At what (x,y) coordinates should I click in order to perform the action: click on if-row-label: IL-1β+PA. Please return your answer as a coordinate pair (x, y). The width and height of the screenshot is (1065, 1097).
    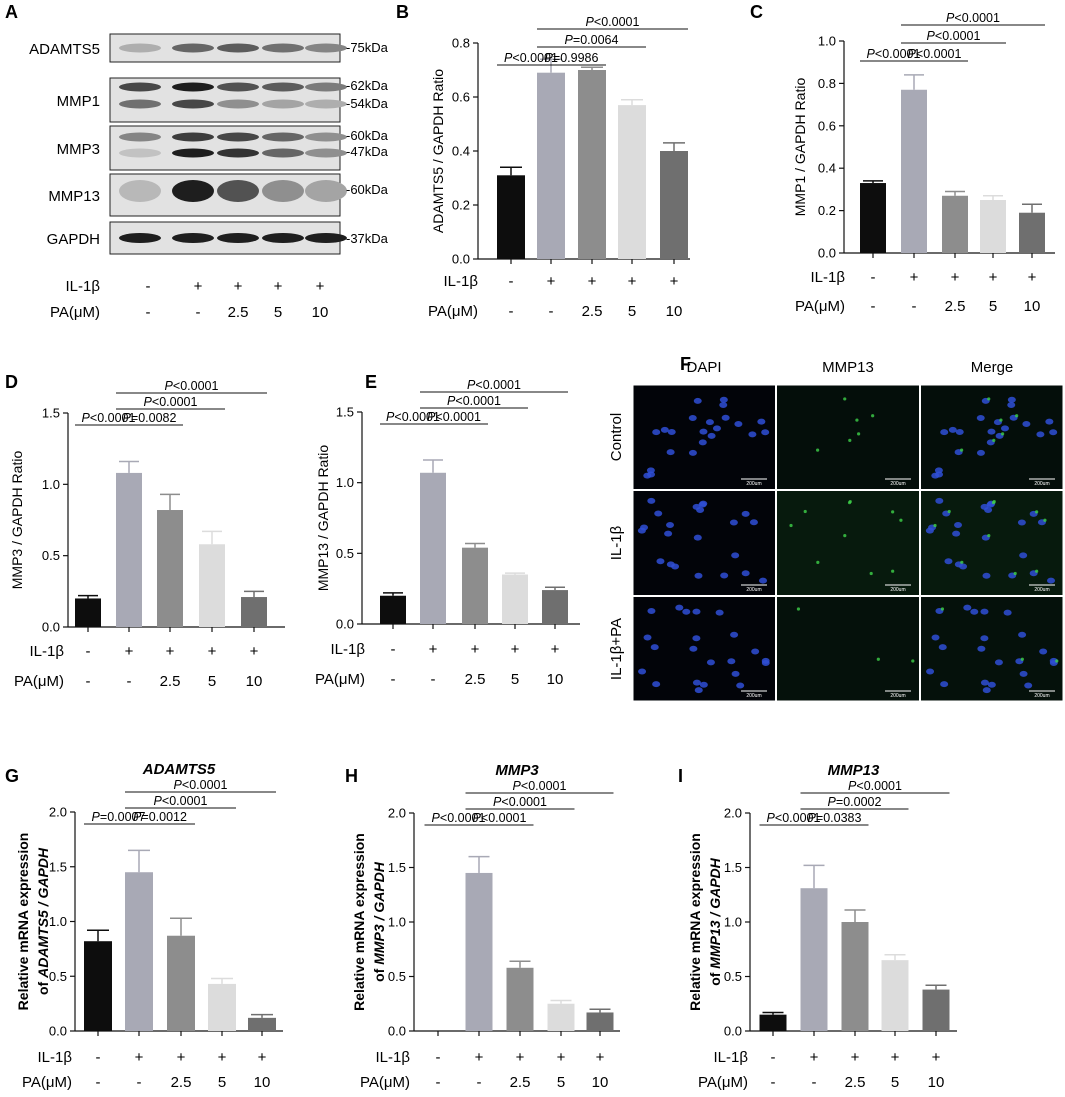
    Looking at the image, I should click on (616, 649).